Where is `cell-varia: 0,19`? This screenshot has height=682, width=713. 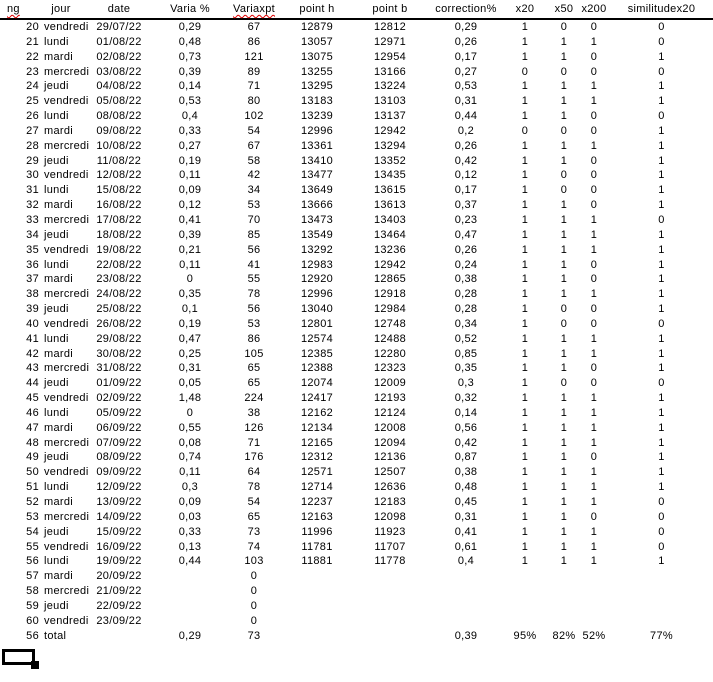 cell-varia: 0,19 is located at coordinates (190, 323).